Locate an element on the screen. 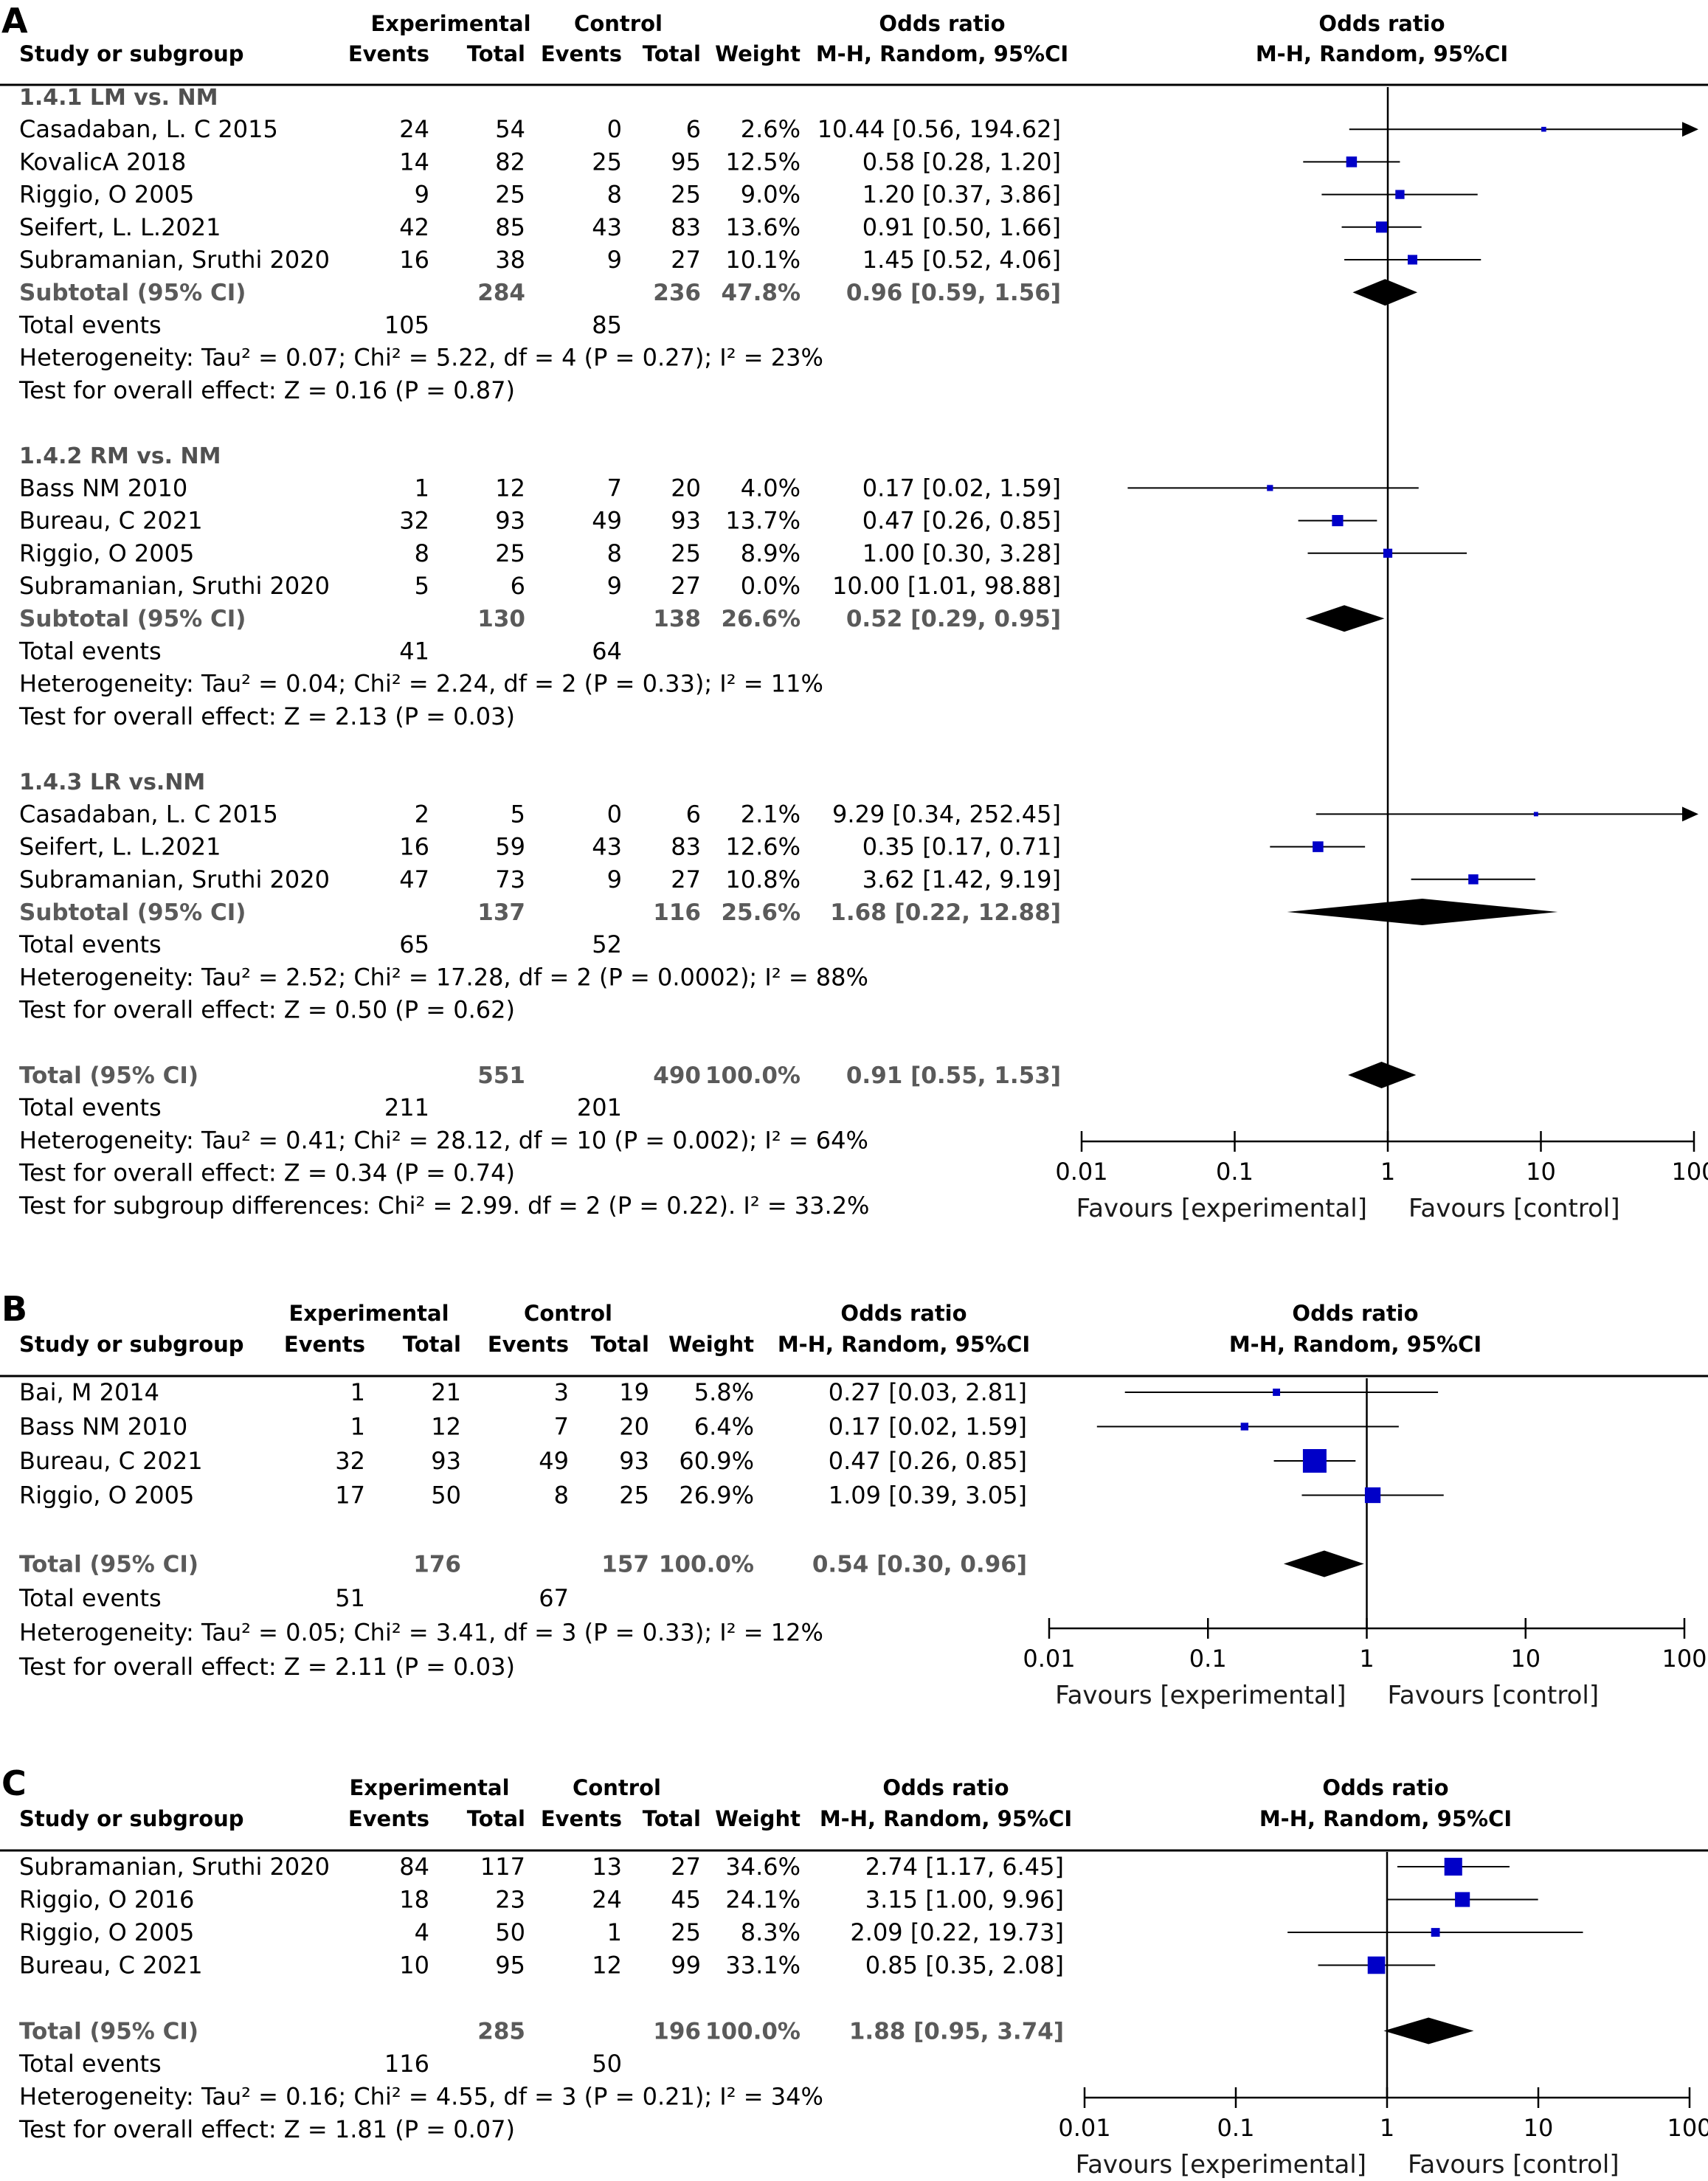 This screenshot has width=1708, height=2181. total-events-experimental: 41 is located at coordinates (414, 651).